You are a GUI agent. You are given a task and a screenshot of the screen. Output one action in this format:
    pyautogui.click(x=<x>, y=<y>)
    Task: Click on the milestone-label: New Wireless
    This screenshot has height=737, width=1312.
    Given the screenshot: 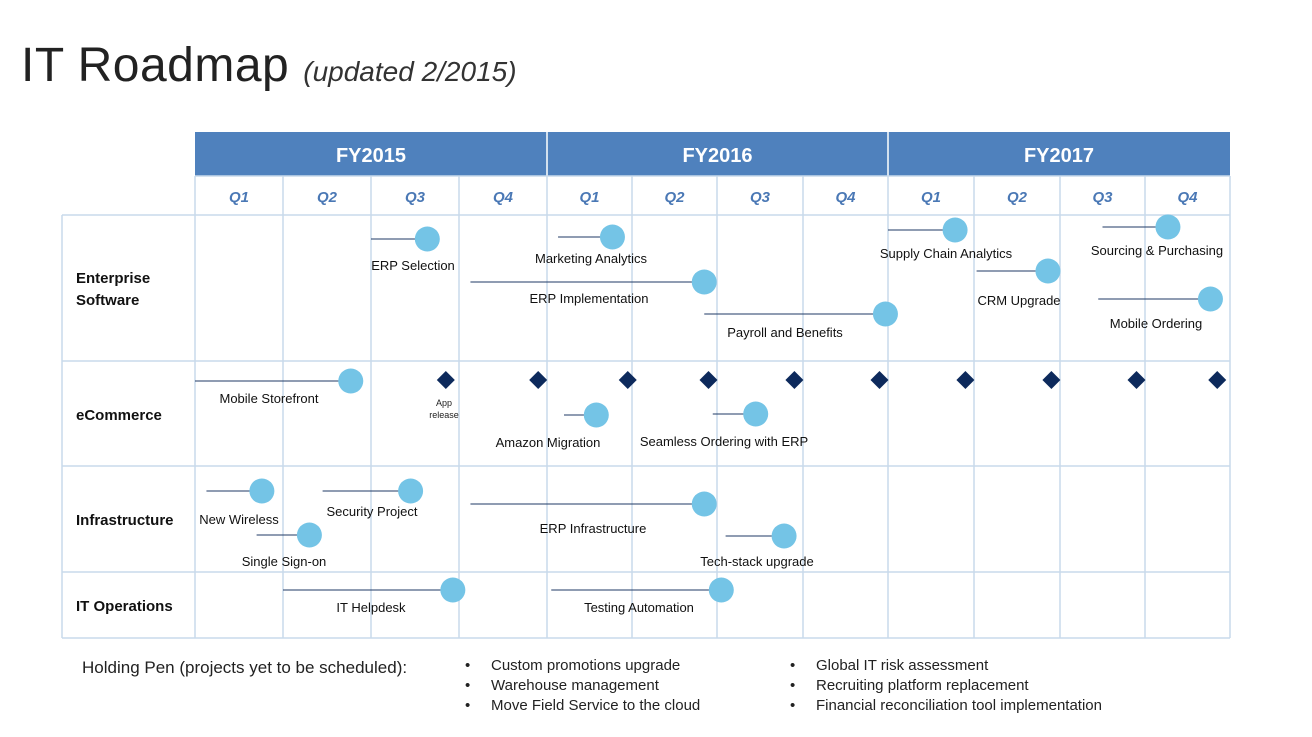 What is the action you would take?
    pyautogui.click(x=239, y=519)
    